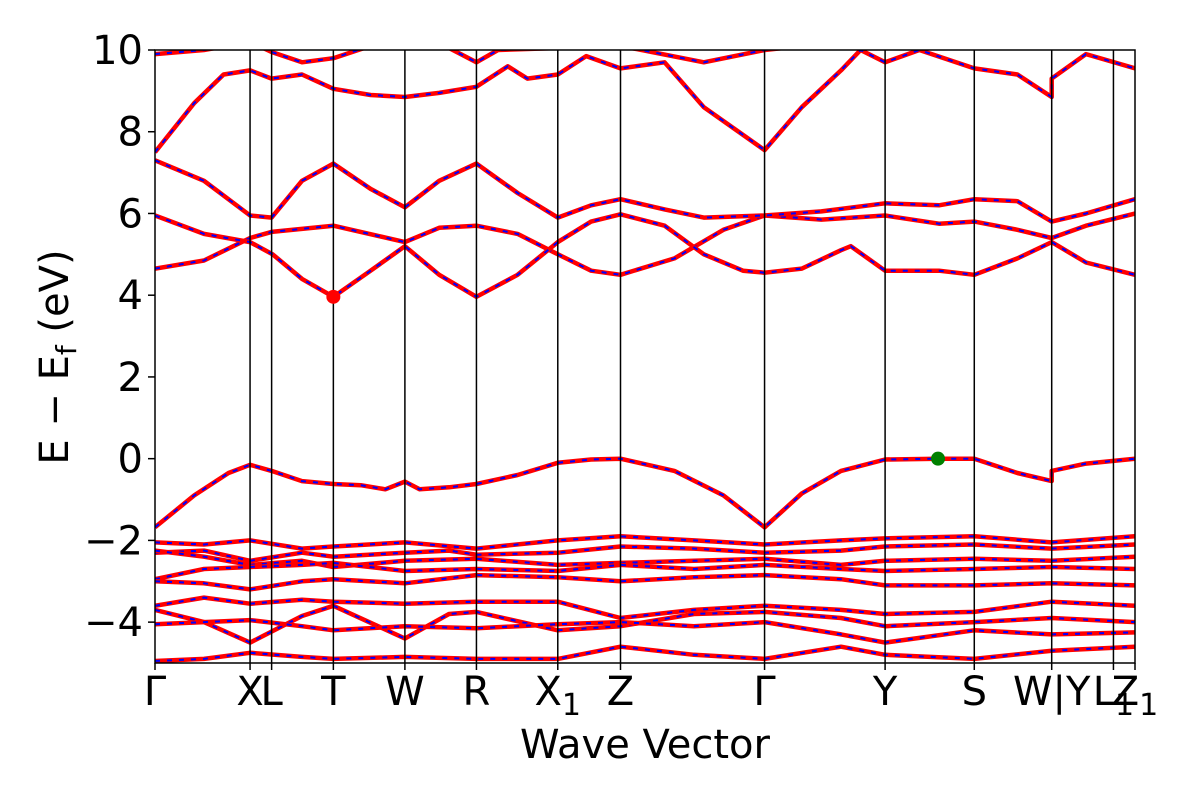 The height and width of the screenshot is (800, 1200). I want to click on x-tick-label-main: R, so click(477, 692).